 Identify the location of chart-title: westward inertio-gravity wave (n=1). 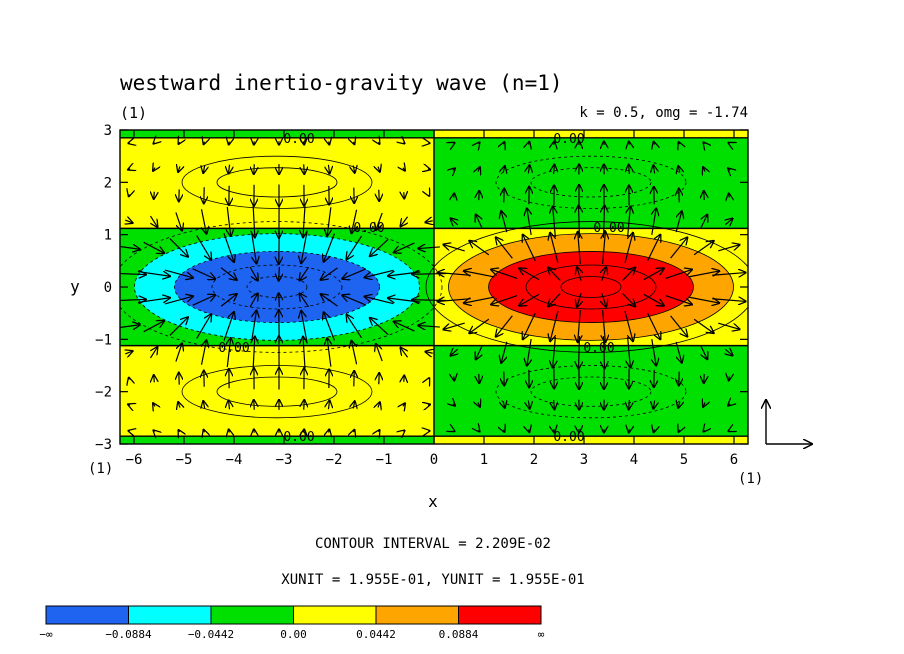
(341, 83).